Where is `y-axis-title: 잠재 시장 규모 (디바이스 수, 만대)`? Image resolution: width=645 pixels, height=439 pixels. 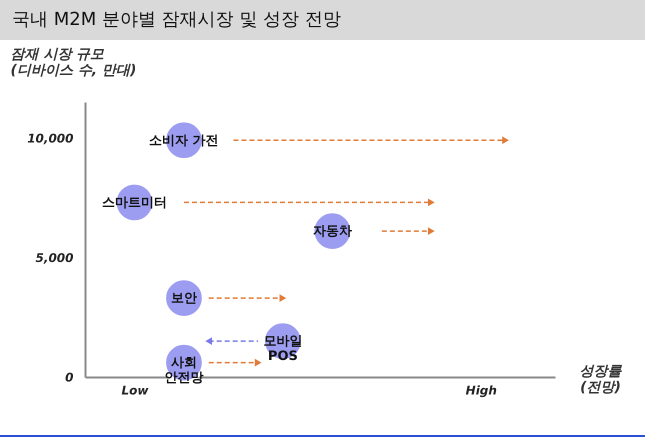 y-axis-title: 잠재 시장 규모 (디바이스 수, 만대) is located at coordinates (73, 62).